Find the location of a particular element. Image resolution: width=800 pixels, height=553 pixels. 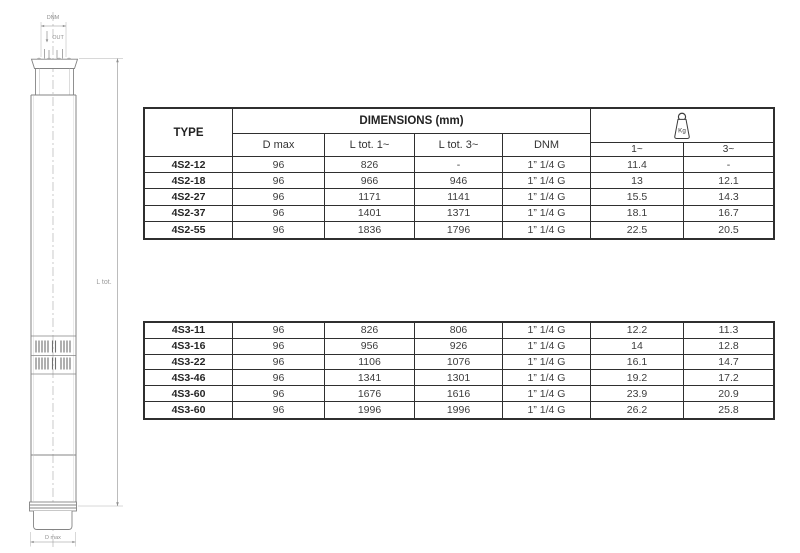

table-cell: 1076 is located at coordinates (459, 362).